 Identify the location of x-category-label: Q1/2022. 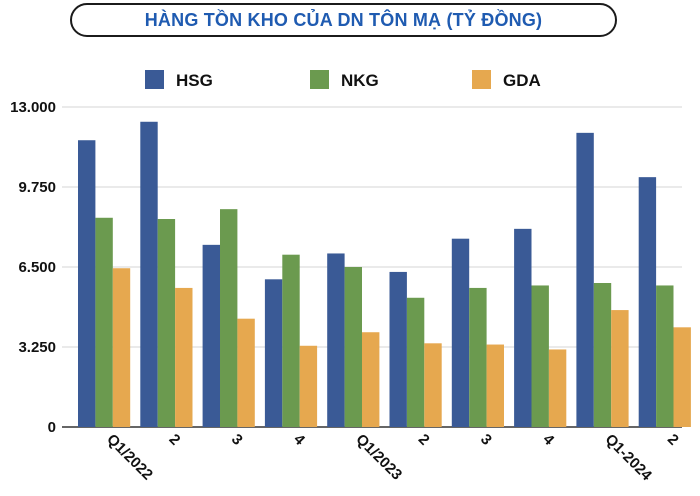
(129, 457).